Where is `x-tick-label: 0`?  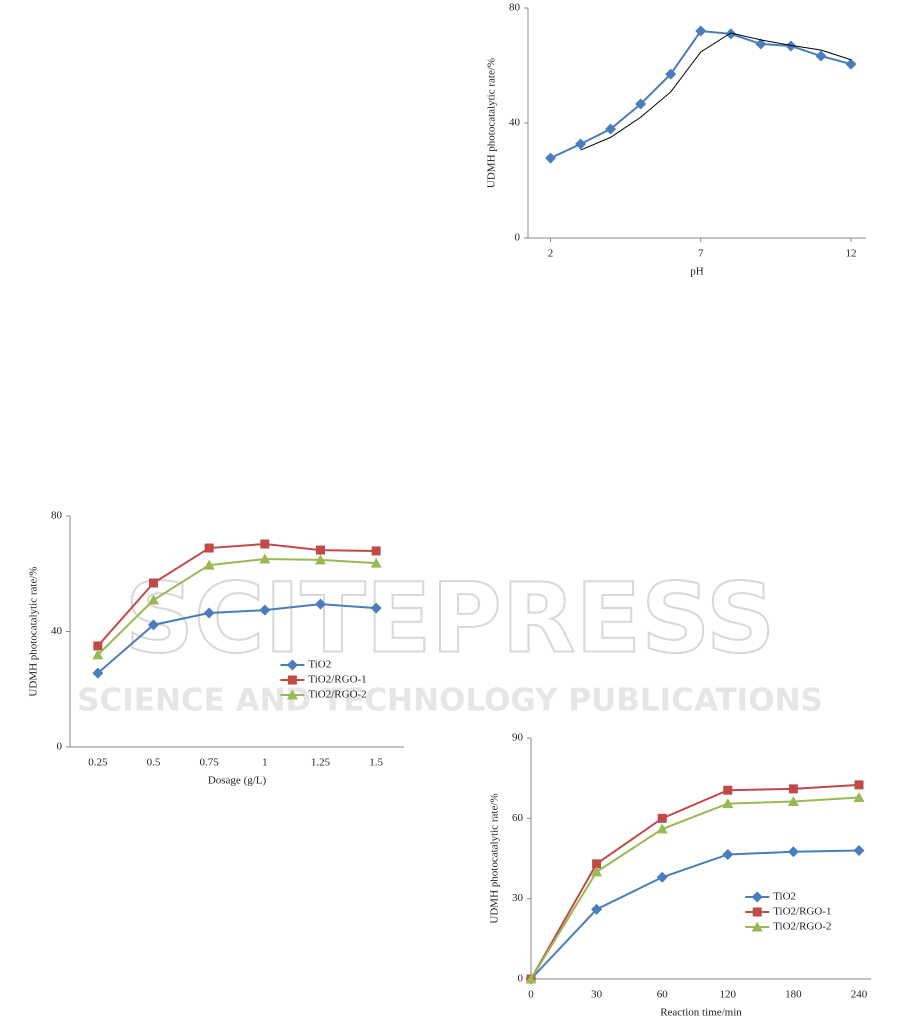
x-tick-label: 0 is located at coordinates (531, 995).